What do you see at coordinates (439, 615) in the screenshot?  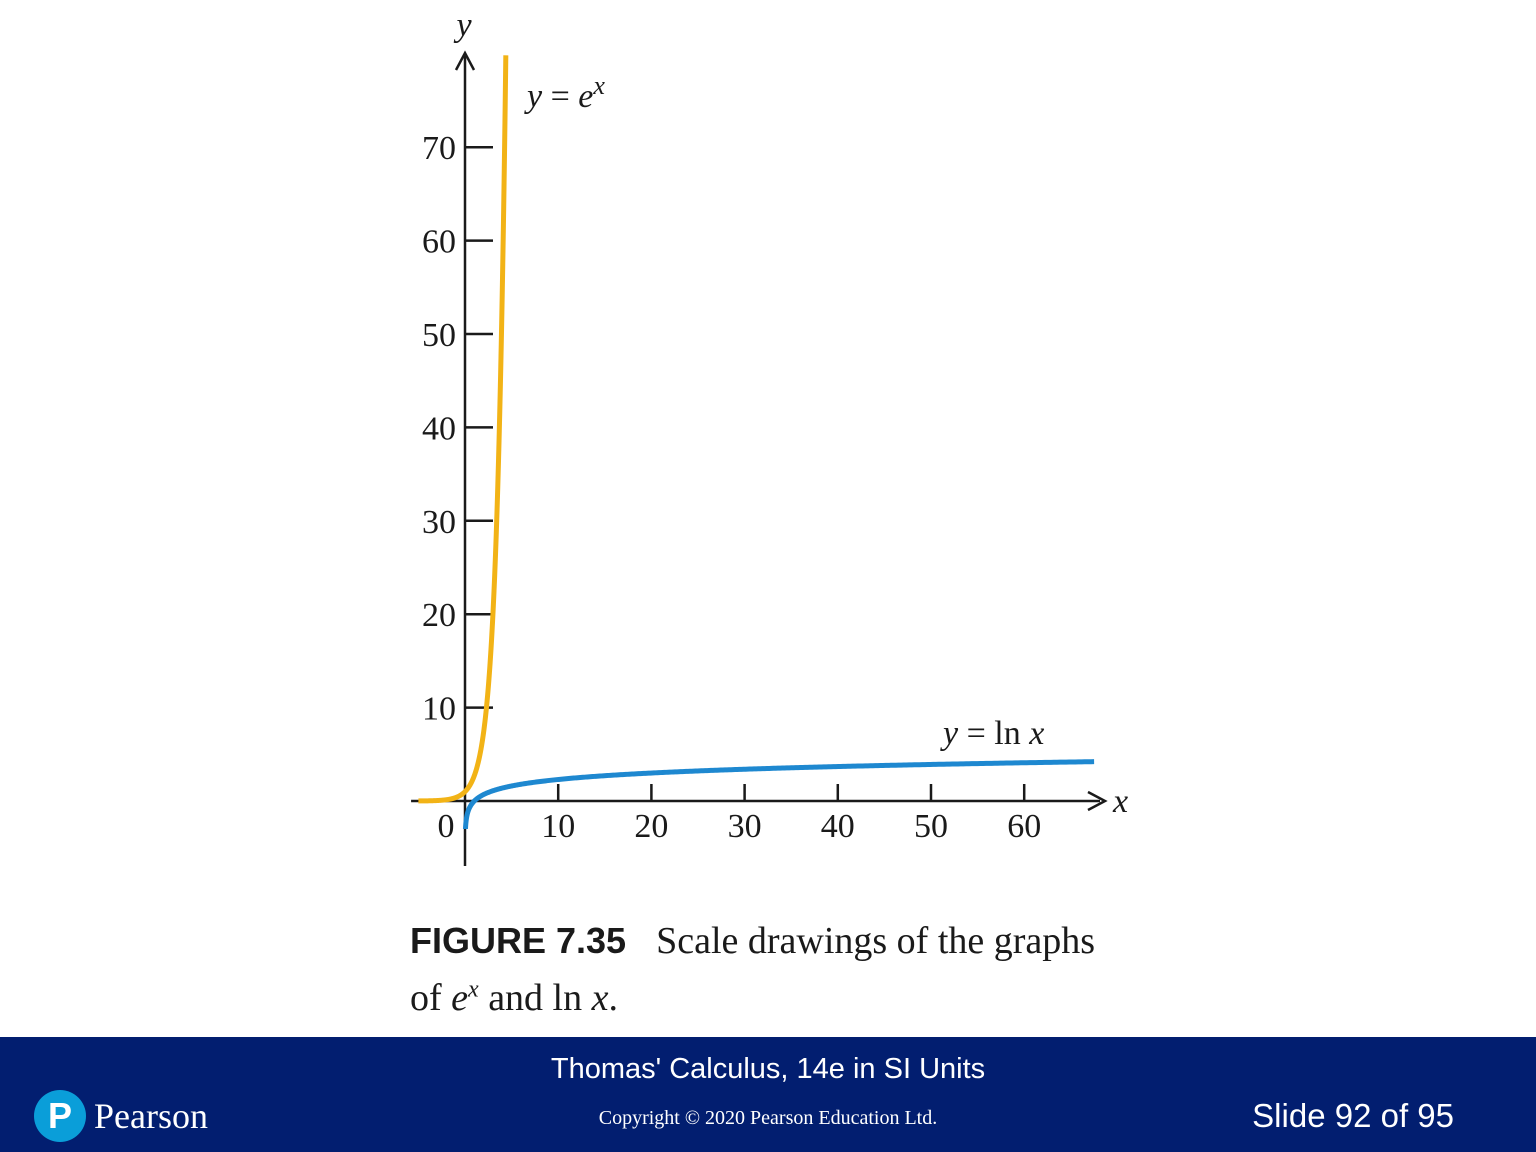 I see `y-tick-label: 20` at bounding box center [439, 615].